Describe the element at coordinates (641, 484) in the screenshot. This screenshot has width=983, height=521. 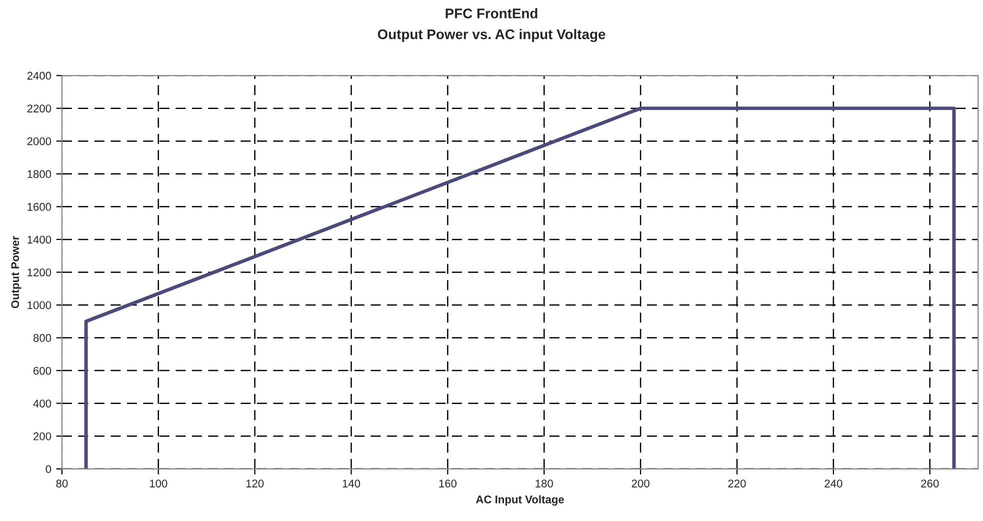
I see `x-tick-label: 200` at that location.